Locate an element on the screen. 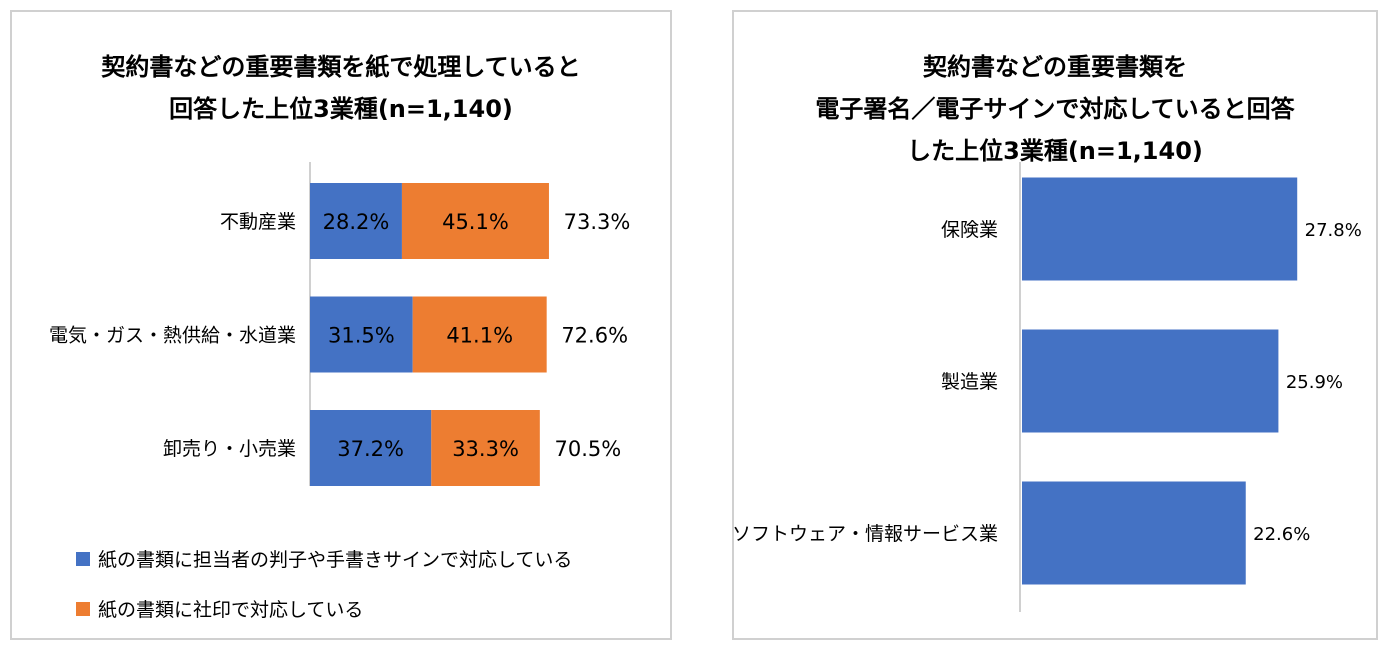 The width and height of the screenshot is (1386, 653). category-label: 製造業 is located at coordinates (969, 382).